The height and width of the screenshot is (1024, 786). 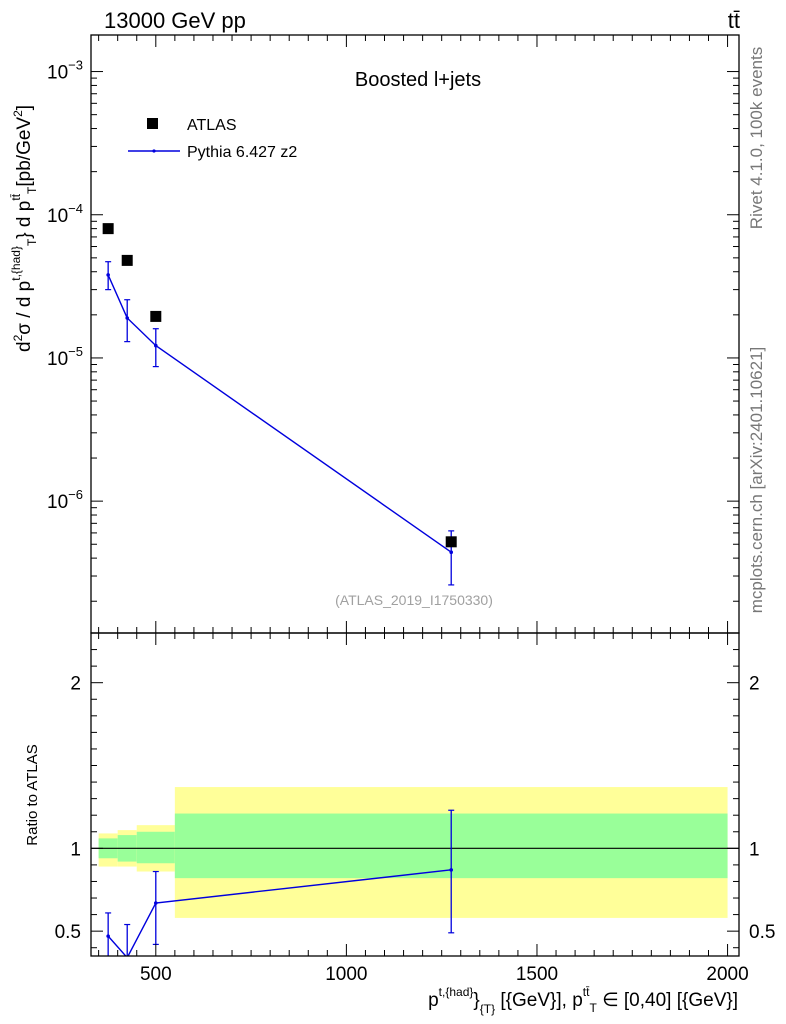 What do you see at coordinates (65, 357) in the screenshot?
I see `y-tick-label-main: 10⁻⁵` at bounding box center [65, 357].